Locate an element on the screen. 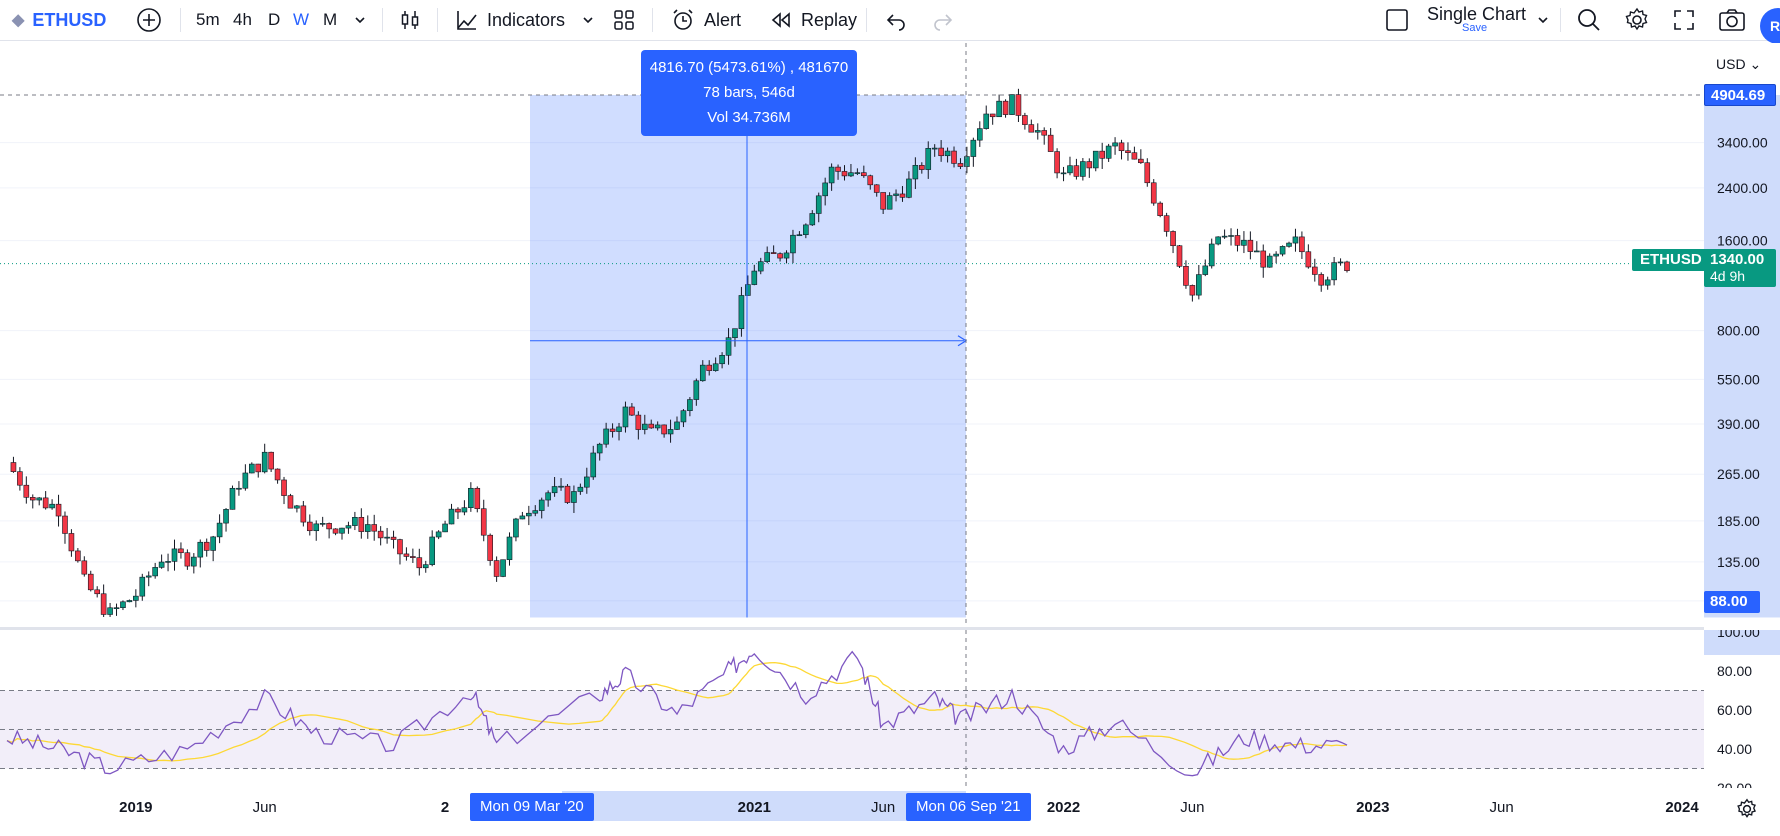 Image resolution: width=1780 pixels, height=836 pixels. replay-button: Replay is located at coordinates (813, 20).